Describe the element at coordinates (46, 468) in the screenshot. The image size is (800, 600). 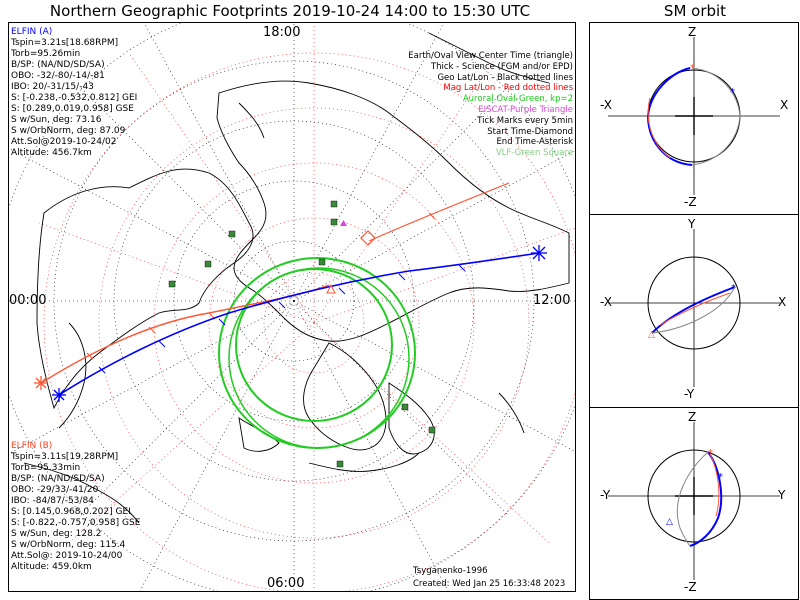
I see `elfin-b-line: Torb=95.33min` at that location.